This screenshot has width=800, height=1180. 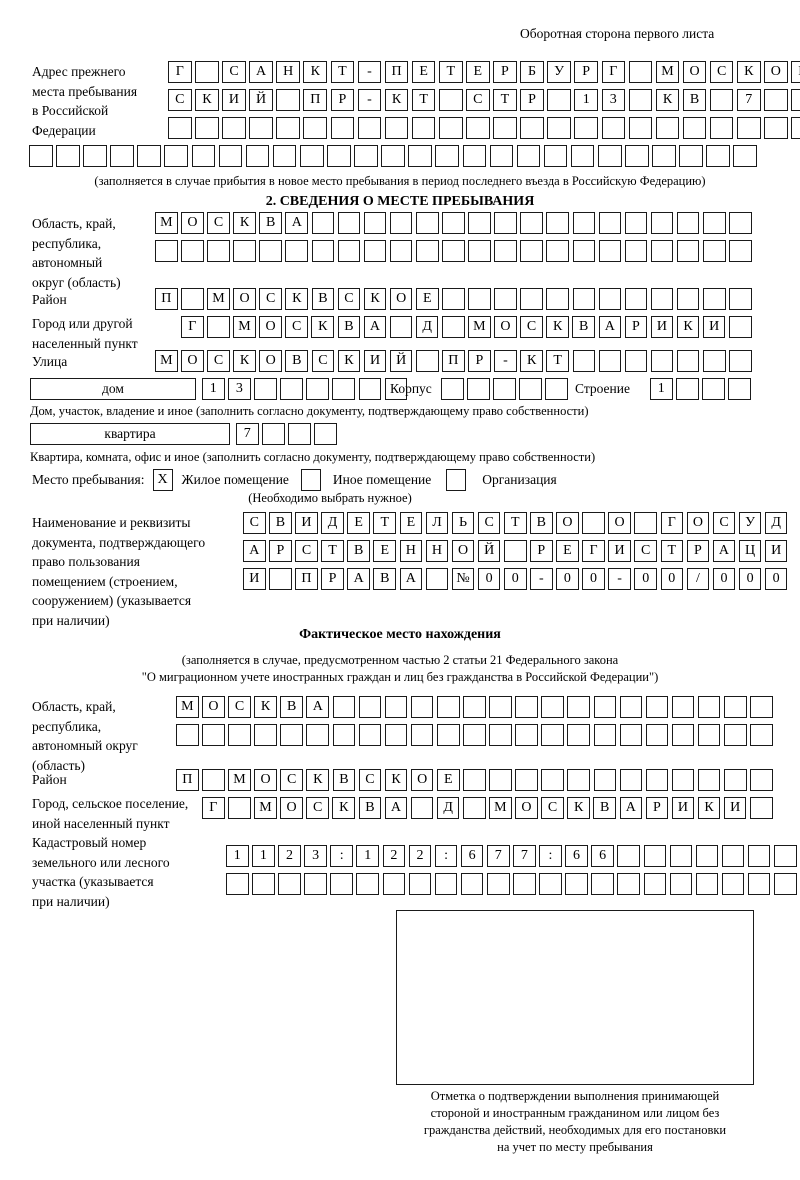 I want to click on form-cell: -, so click(x=619, y=579).